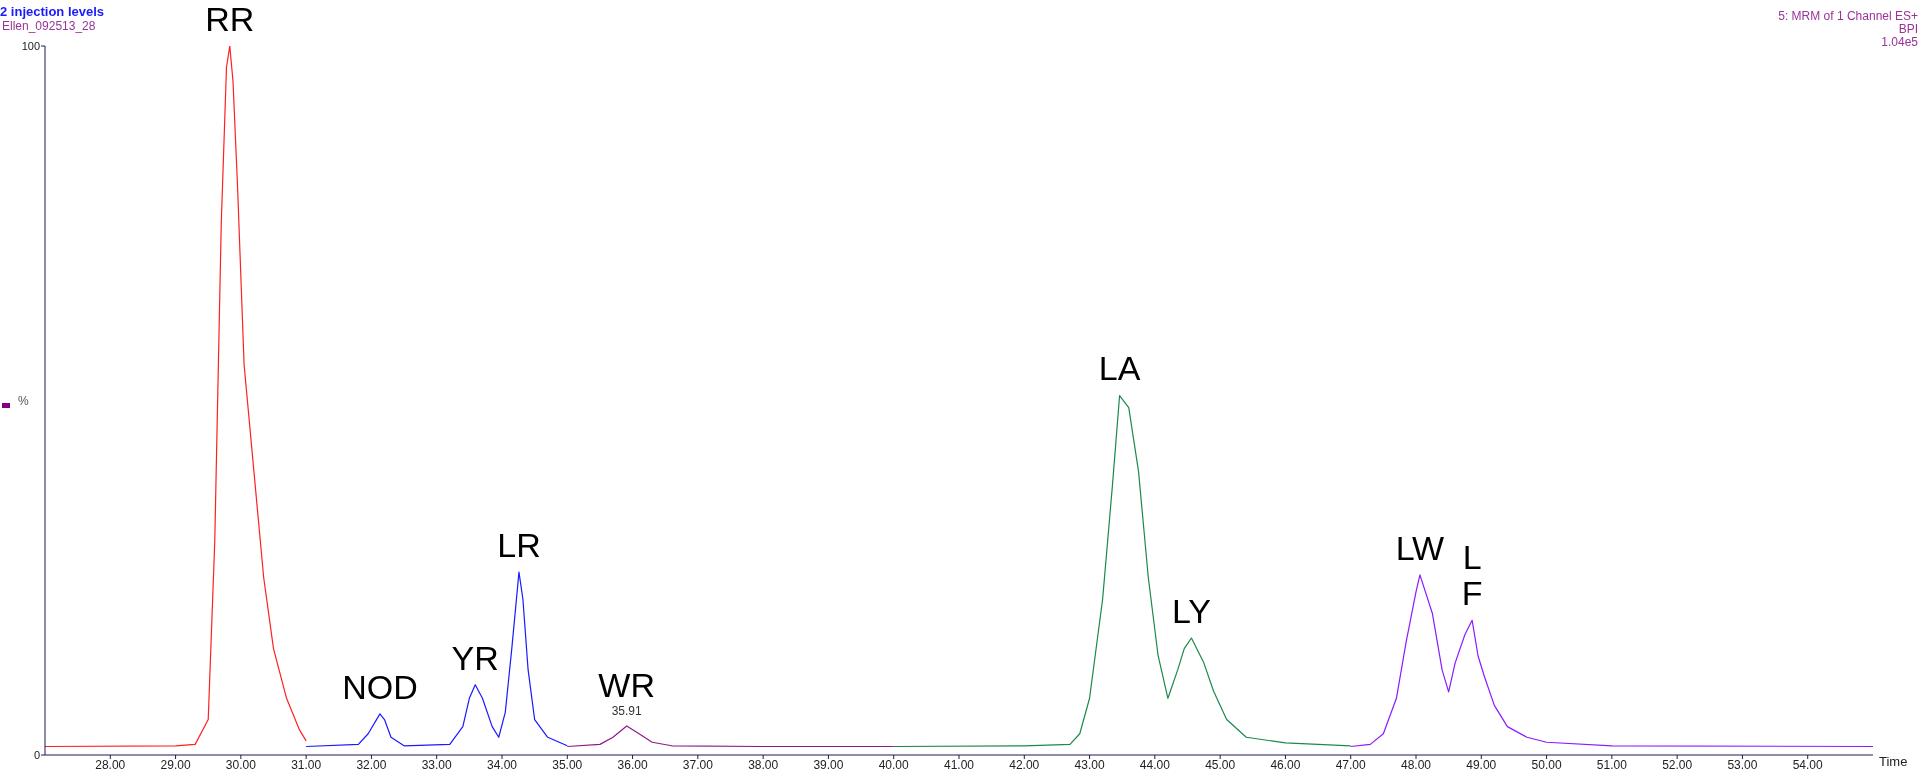  Describe the element at coordinates (763, 764) in the screenshot. I see `x-tick-label: 38.00` at that location.